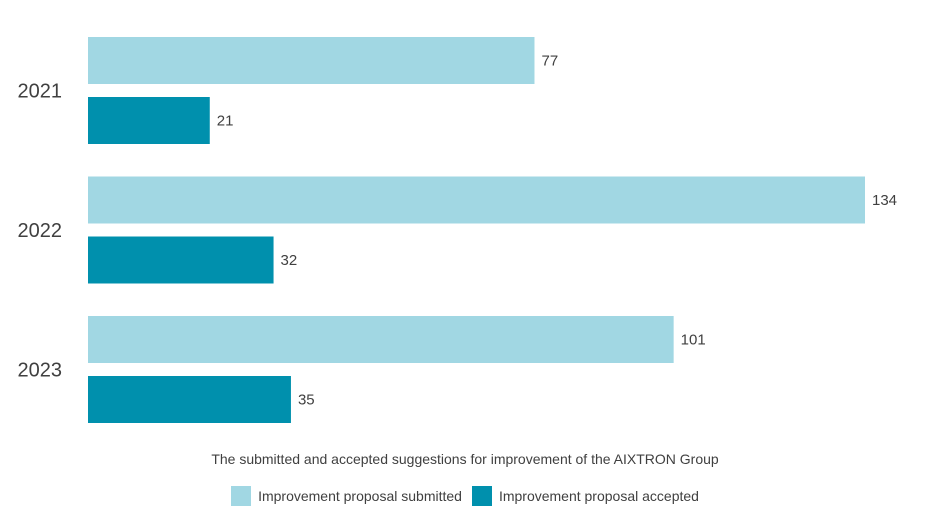  I want to click on category-label-2022: 2022, so click(40, 231).